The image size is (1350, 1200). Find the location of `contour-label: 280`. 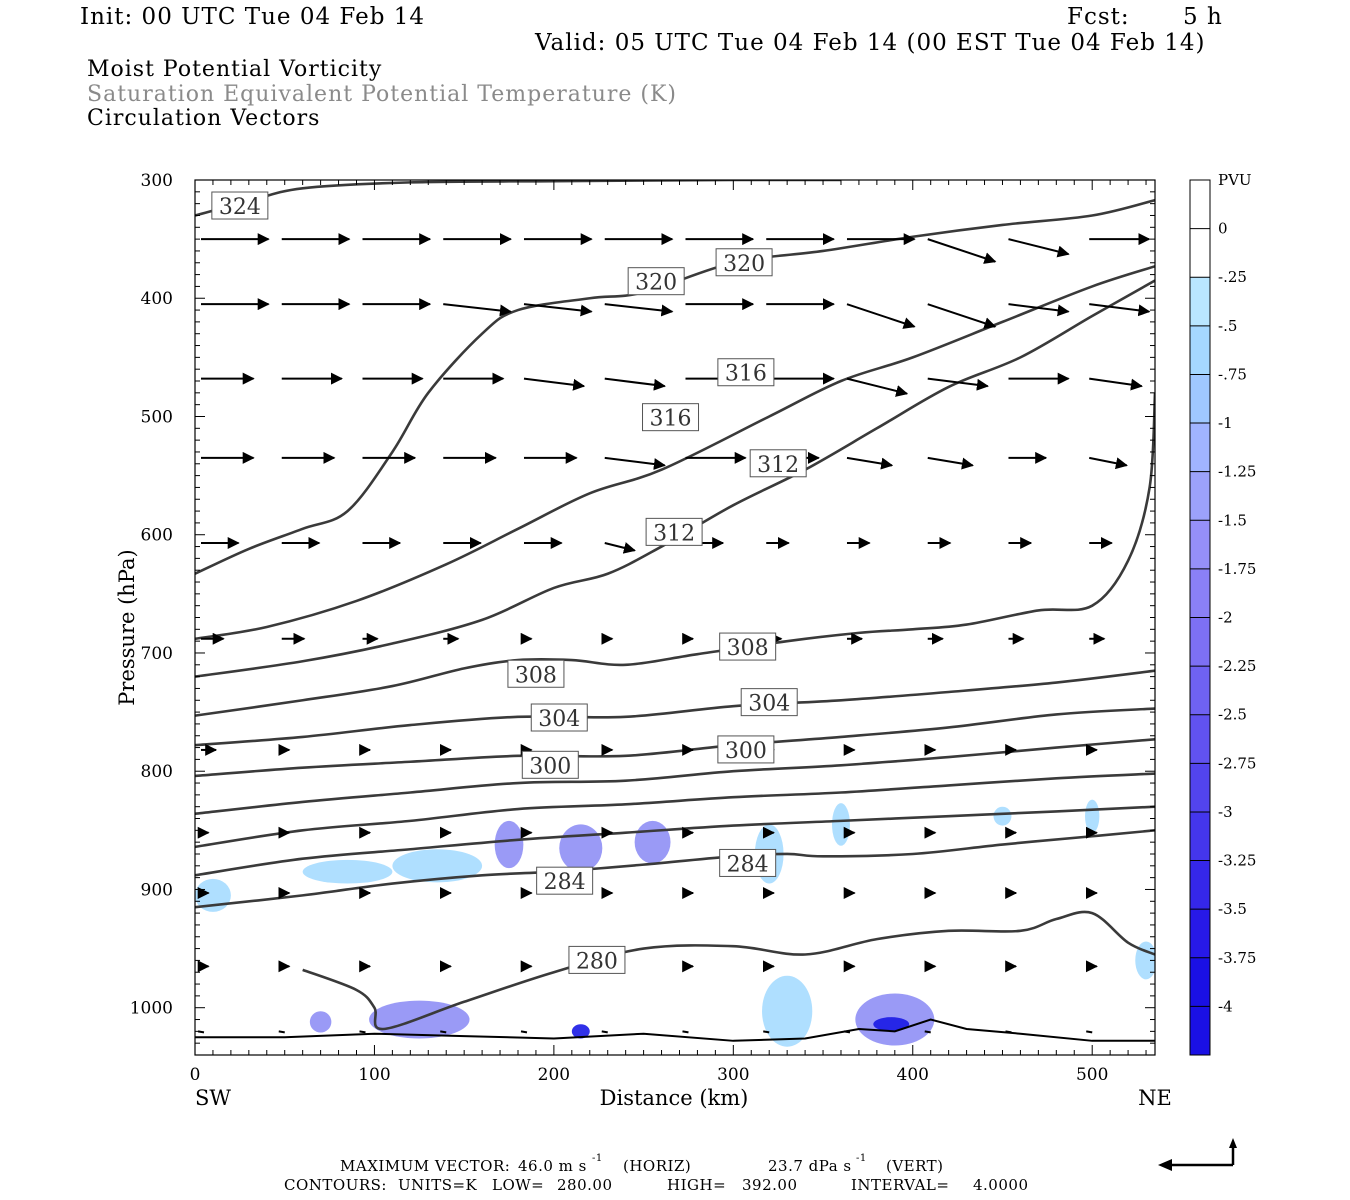

contour-label: 280 is located at coordinates (597, 959).